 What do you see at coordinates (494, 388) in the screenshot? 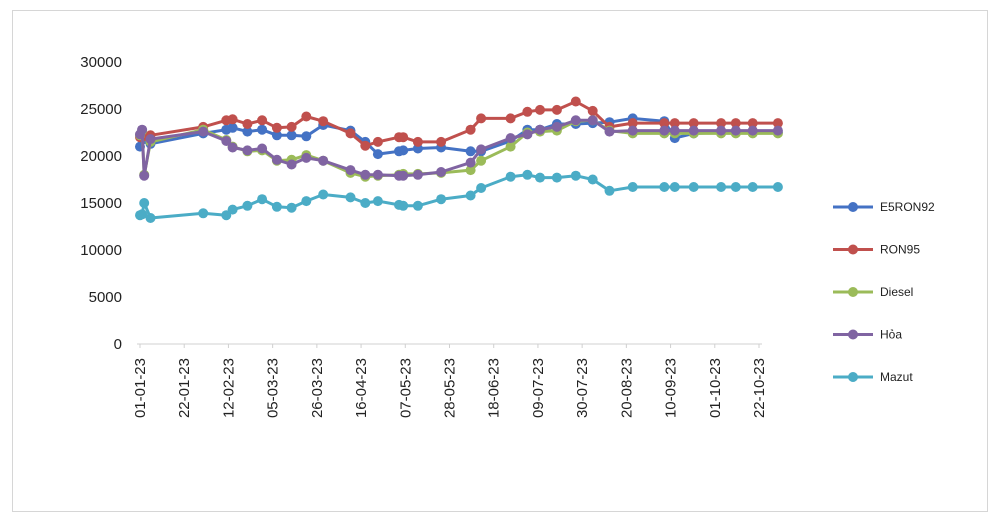
I see `x-tick-label: 18-06-23` at bounding box center [494, 388].